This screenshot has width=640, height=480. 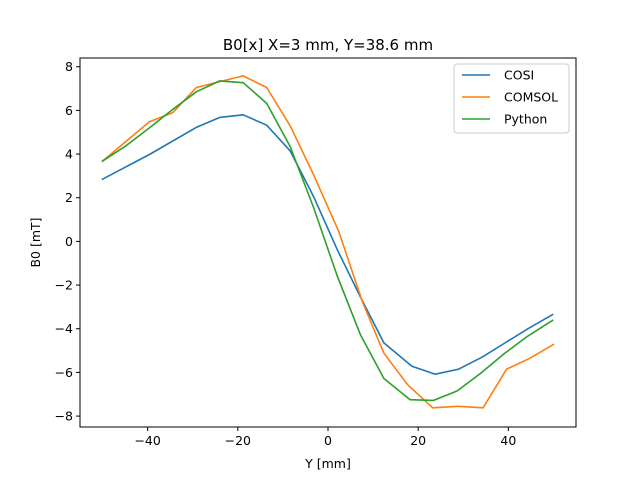 What do you see at coordinates (64, 328) in the screenshot?
I see `y-tick-label: −4` at bounding box center [64, 328].